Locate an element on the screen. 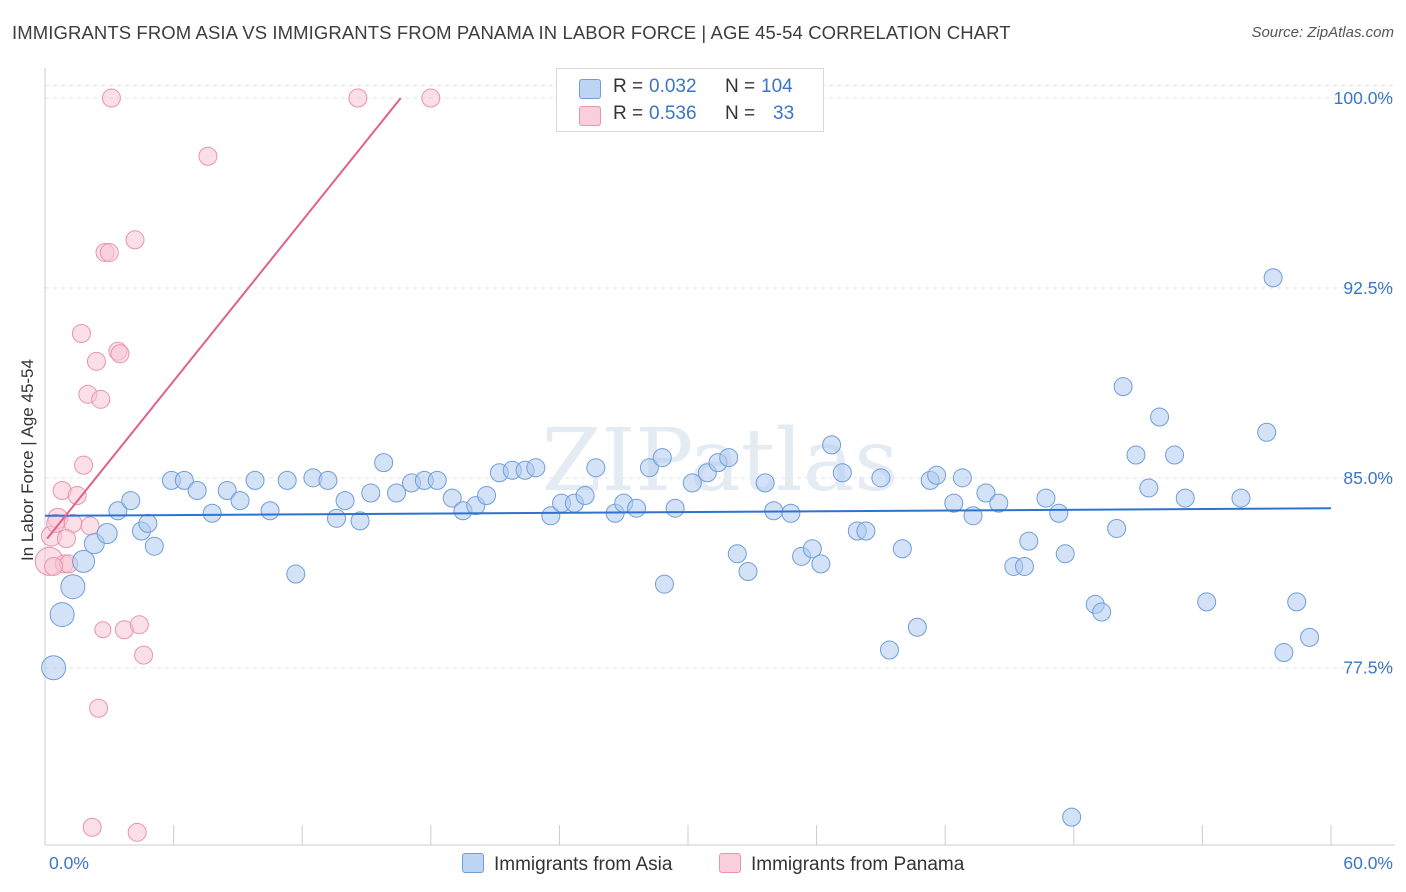 The width and height of the screenshot is (1406, 892). source-credit: Source: ZipAtlas.com is located at coordinates (1322, 32).